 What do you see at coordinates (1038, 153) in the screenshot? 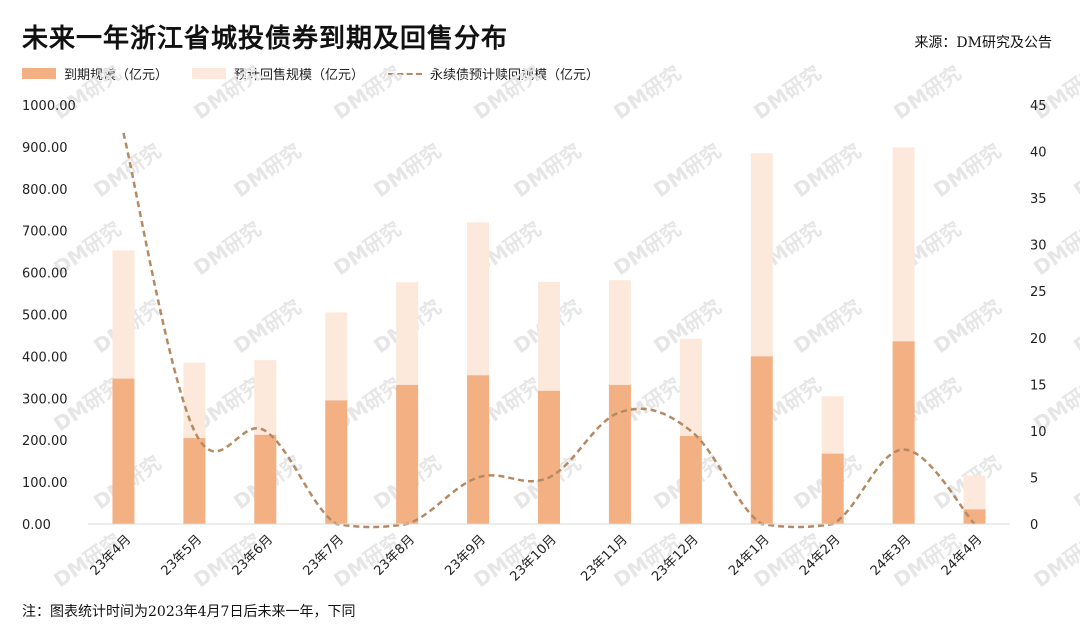
I see `y-right-tick-label: 40` at bounding box center [1038, 153].